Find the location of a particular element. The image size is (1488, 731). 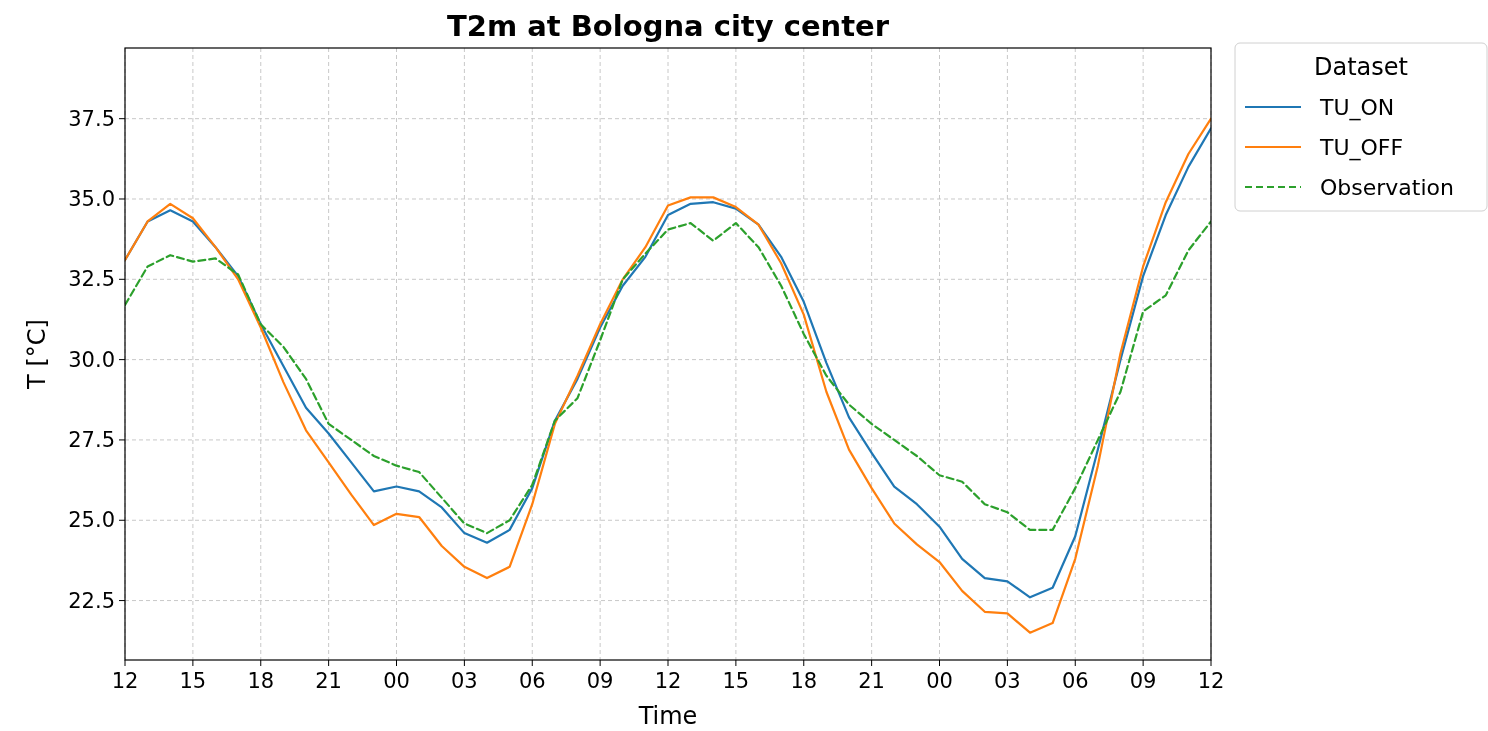

y-tick-label: 32.5 is located at coordinates (91, 279).